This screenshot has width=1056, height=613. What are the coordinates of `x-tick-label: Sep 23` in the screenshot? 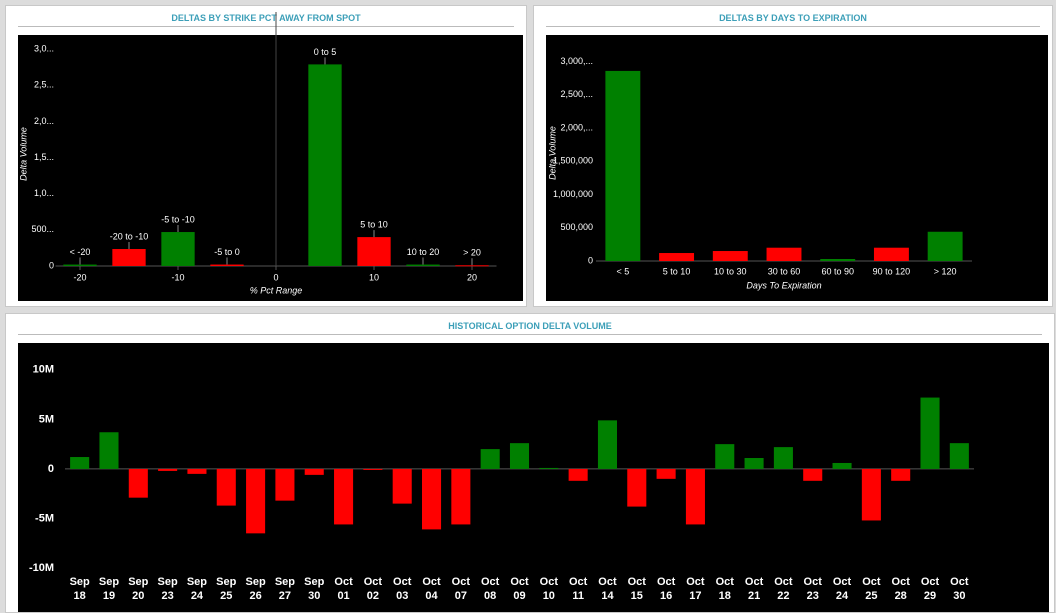 It's located at (167, 589).